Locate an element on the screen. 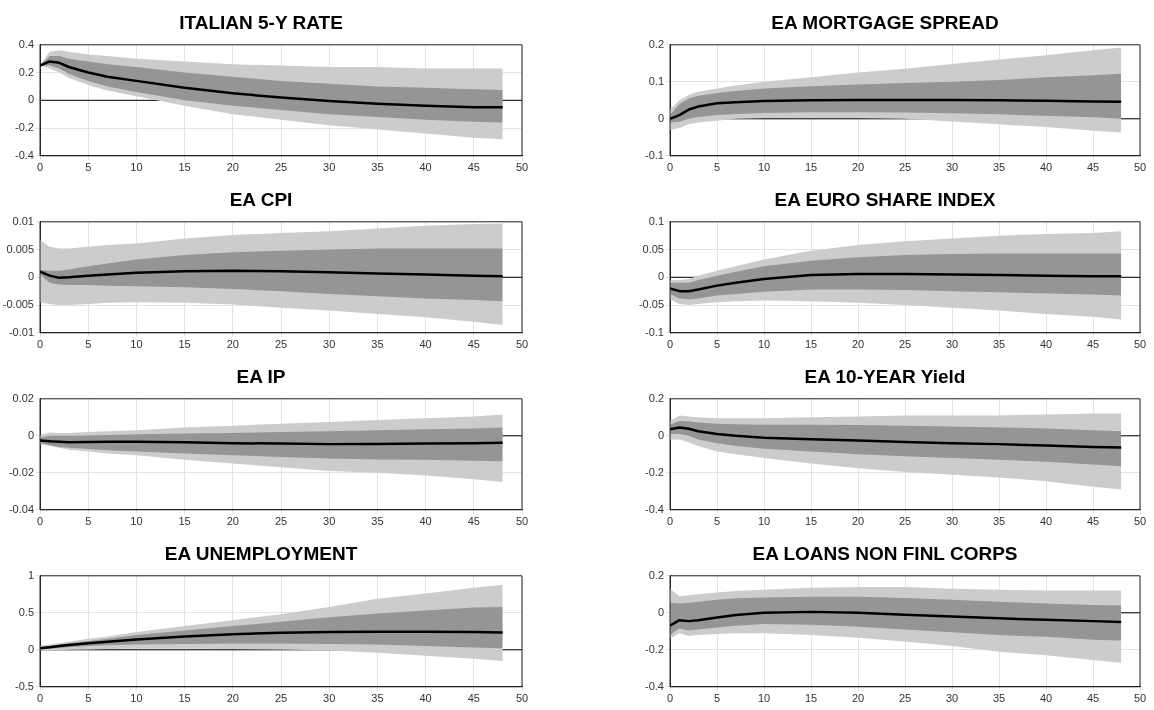  y-tick-label: -0.02 is located at coordinates (21, 471).